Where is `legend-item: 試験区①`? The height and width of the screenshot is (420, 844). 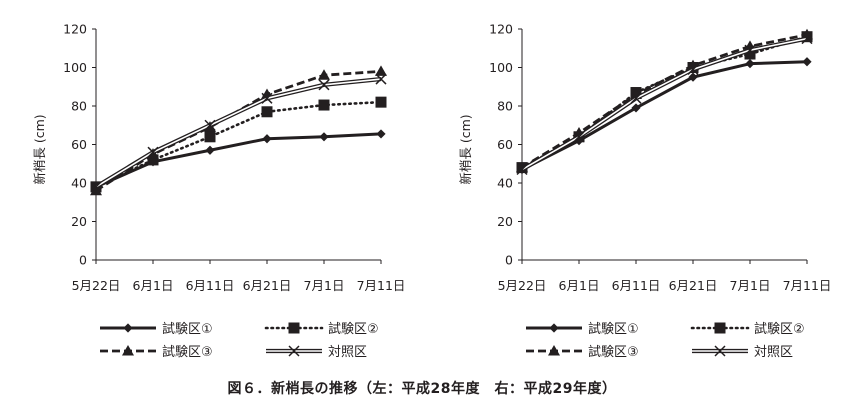 legend-item: 試験区① is located at coordinates (582, 329).